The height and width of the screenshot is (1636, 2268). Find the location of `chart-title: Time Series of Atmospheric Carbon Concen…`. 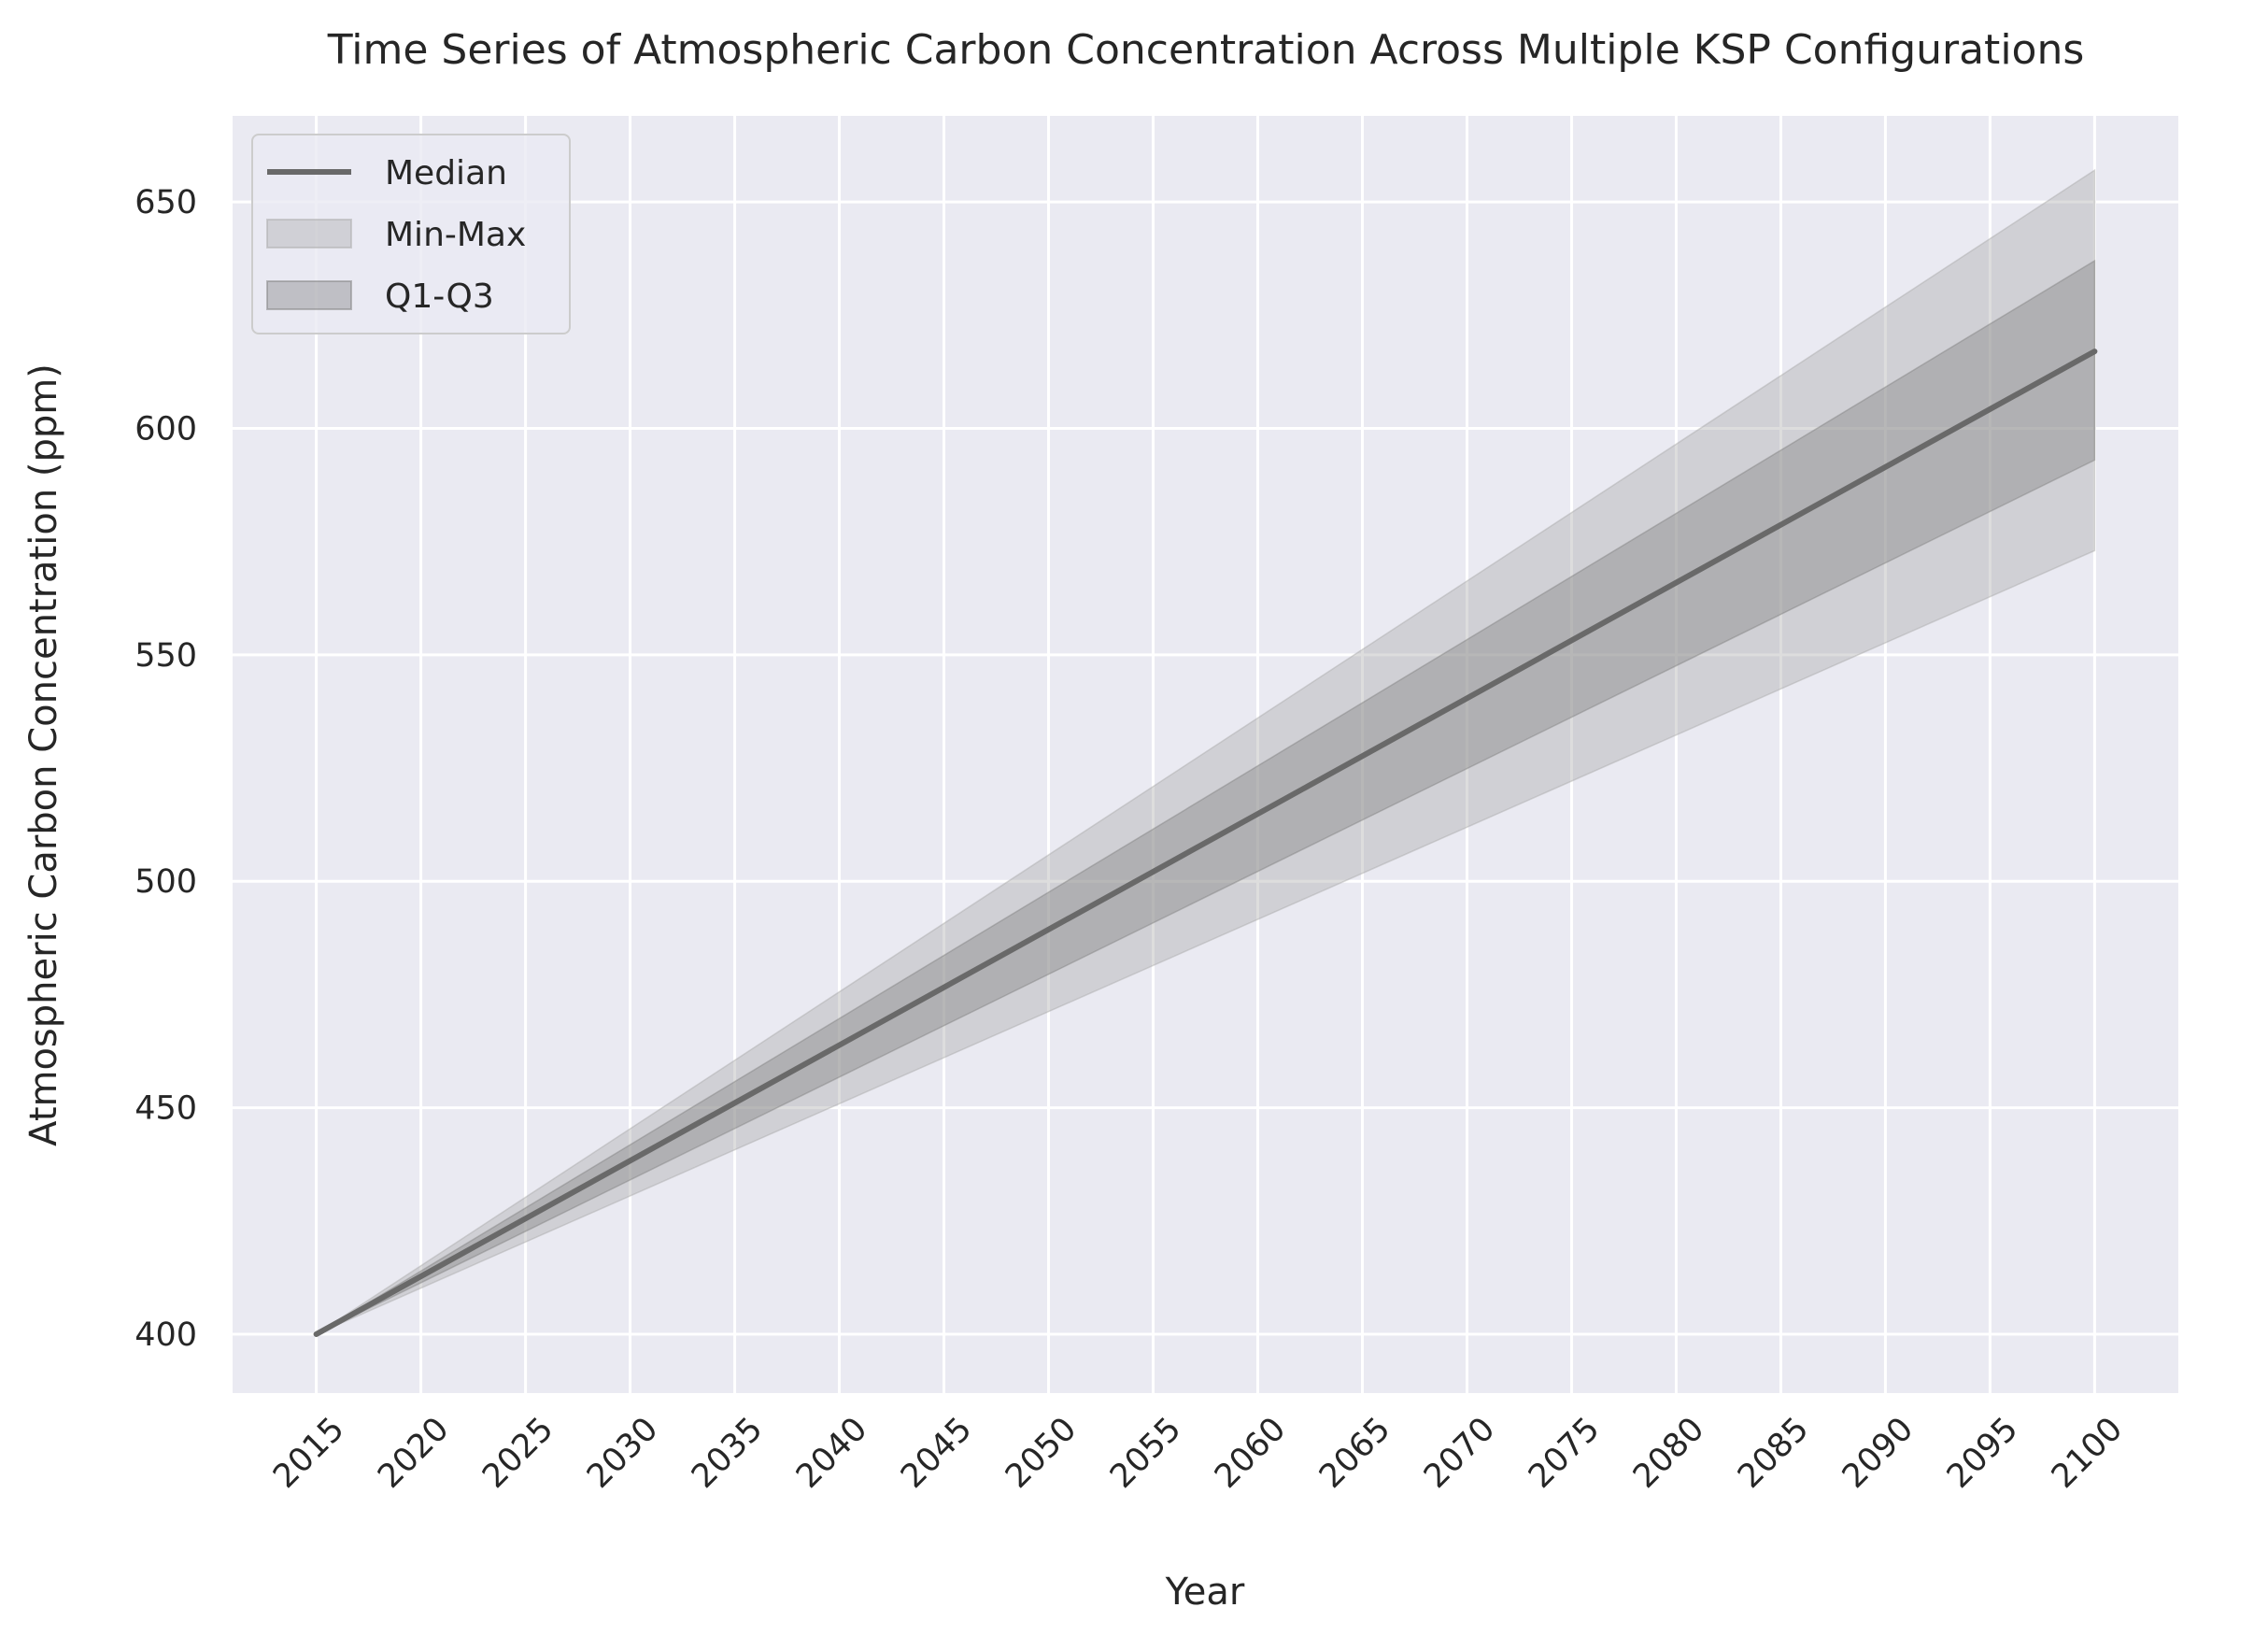

chart-title: Time Series of Atmospheric Carbon Concen… is located at coordinates (1206, 50).